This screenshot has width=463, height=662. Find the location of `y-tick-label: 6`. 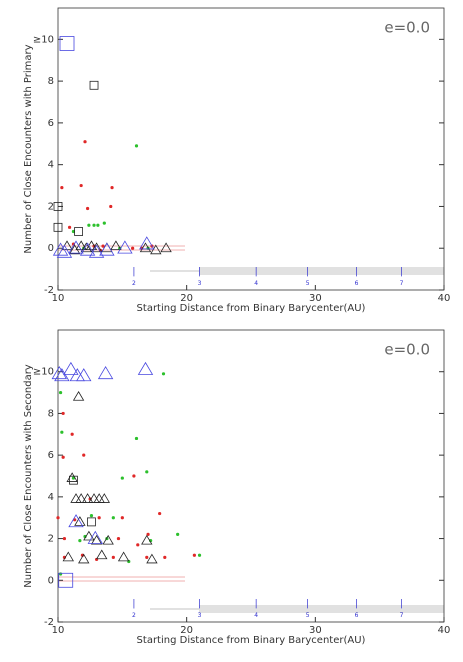

y-tick-label: 6 is located at coordinates (51, 123).